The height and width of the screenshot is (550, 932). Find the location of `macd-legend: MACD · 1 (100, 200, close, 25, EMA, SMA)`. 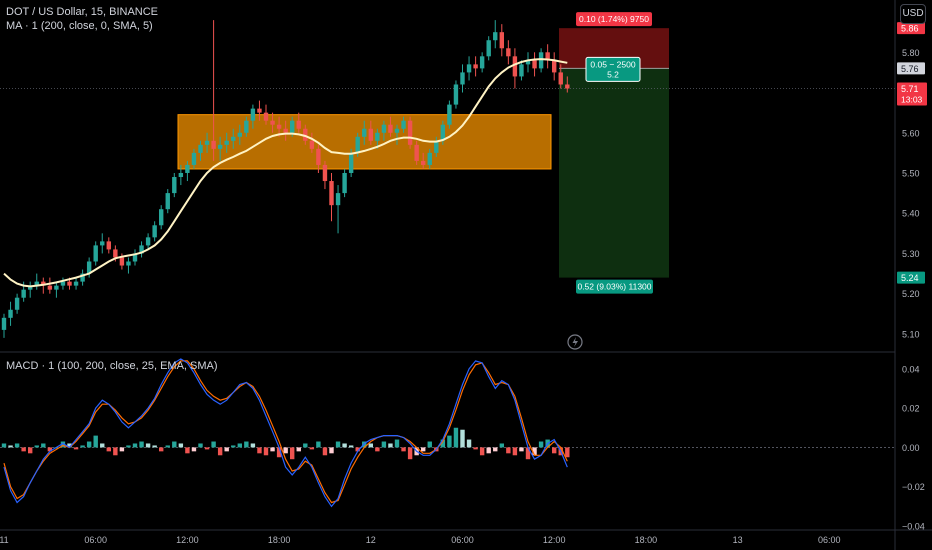

macd-legend: MACD · 1 (100, 200, close, 25, EMA, SMA) is located at coordinates (112, 366).